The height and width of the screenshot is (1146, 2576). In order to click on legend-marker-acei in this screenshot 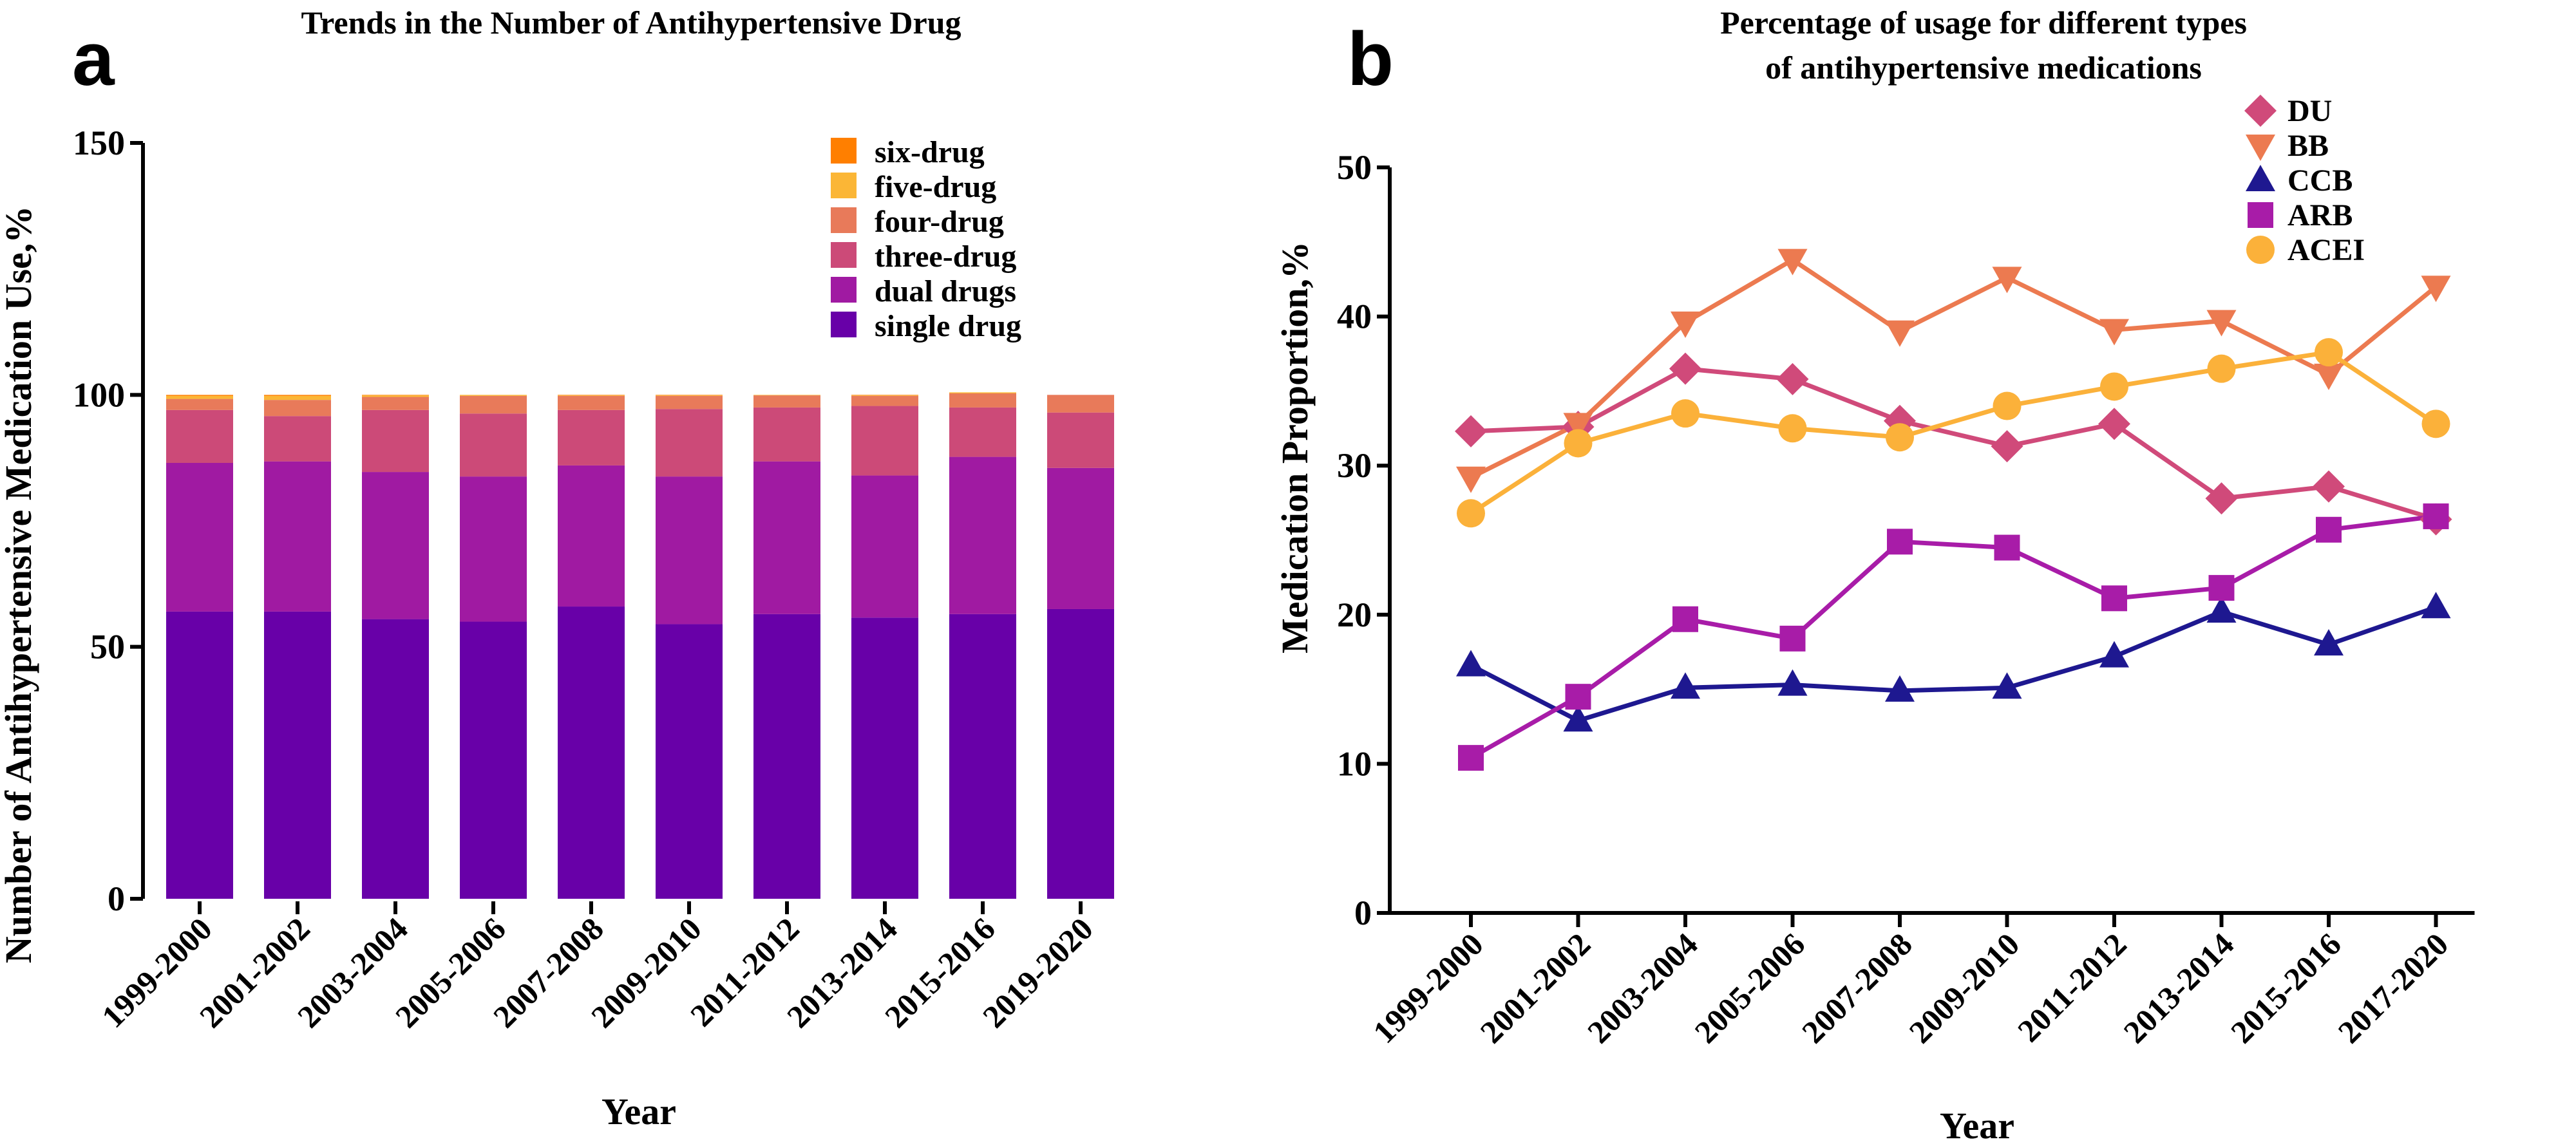, I will do `click(2260, 250)`.